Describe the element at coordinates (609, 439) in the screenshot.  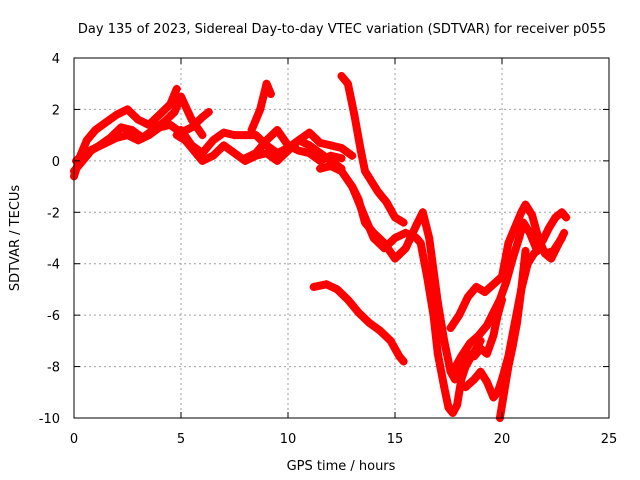
I see `x-tick-label: 25` at that location.